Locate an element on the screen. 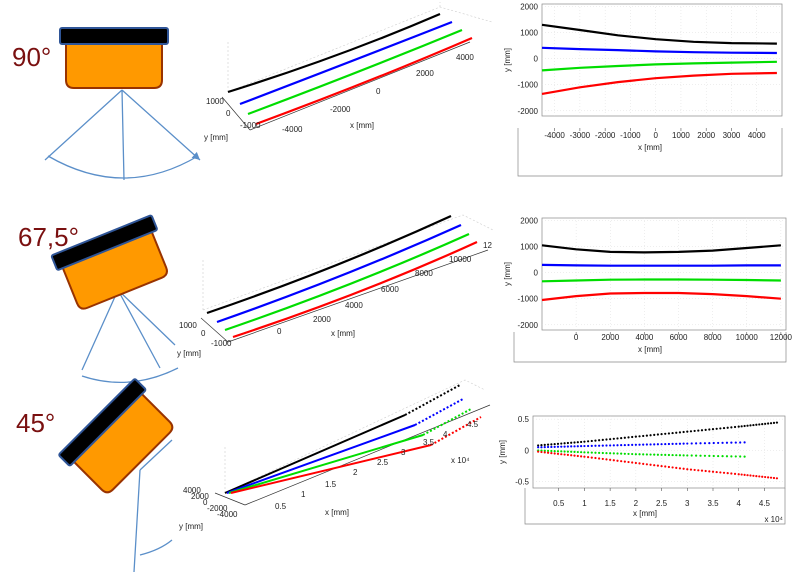 This screenshot has width=800, height=583. x-tick: 10000 is located at coordinates (460, 259).